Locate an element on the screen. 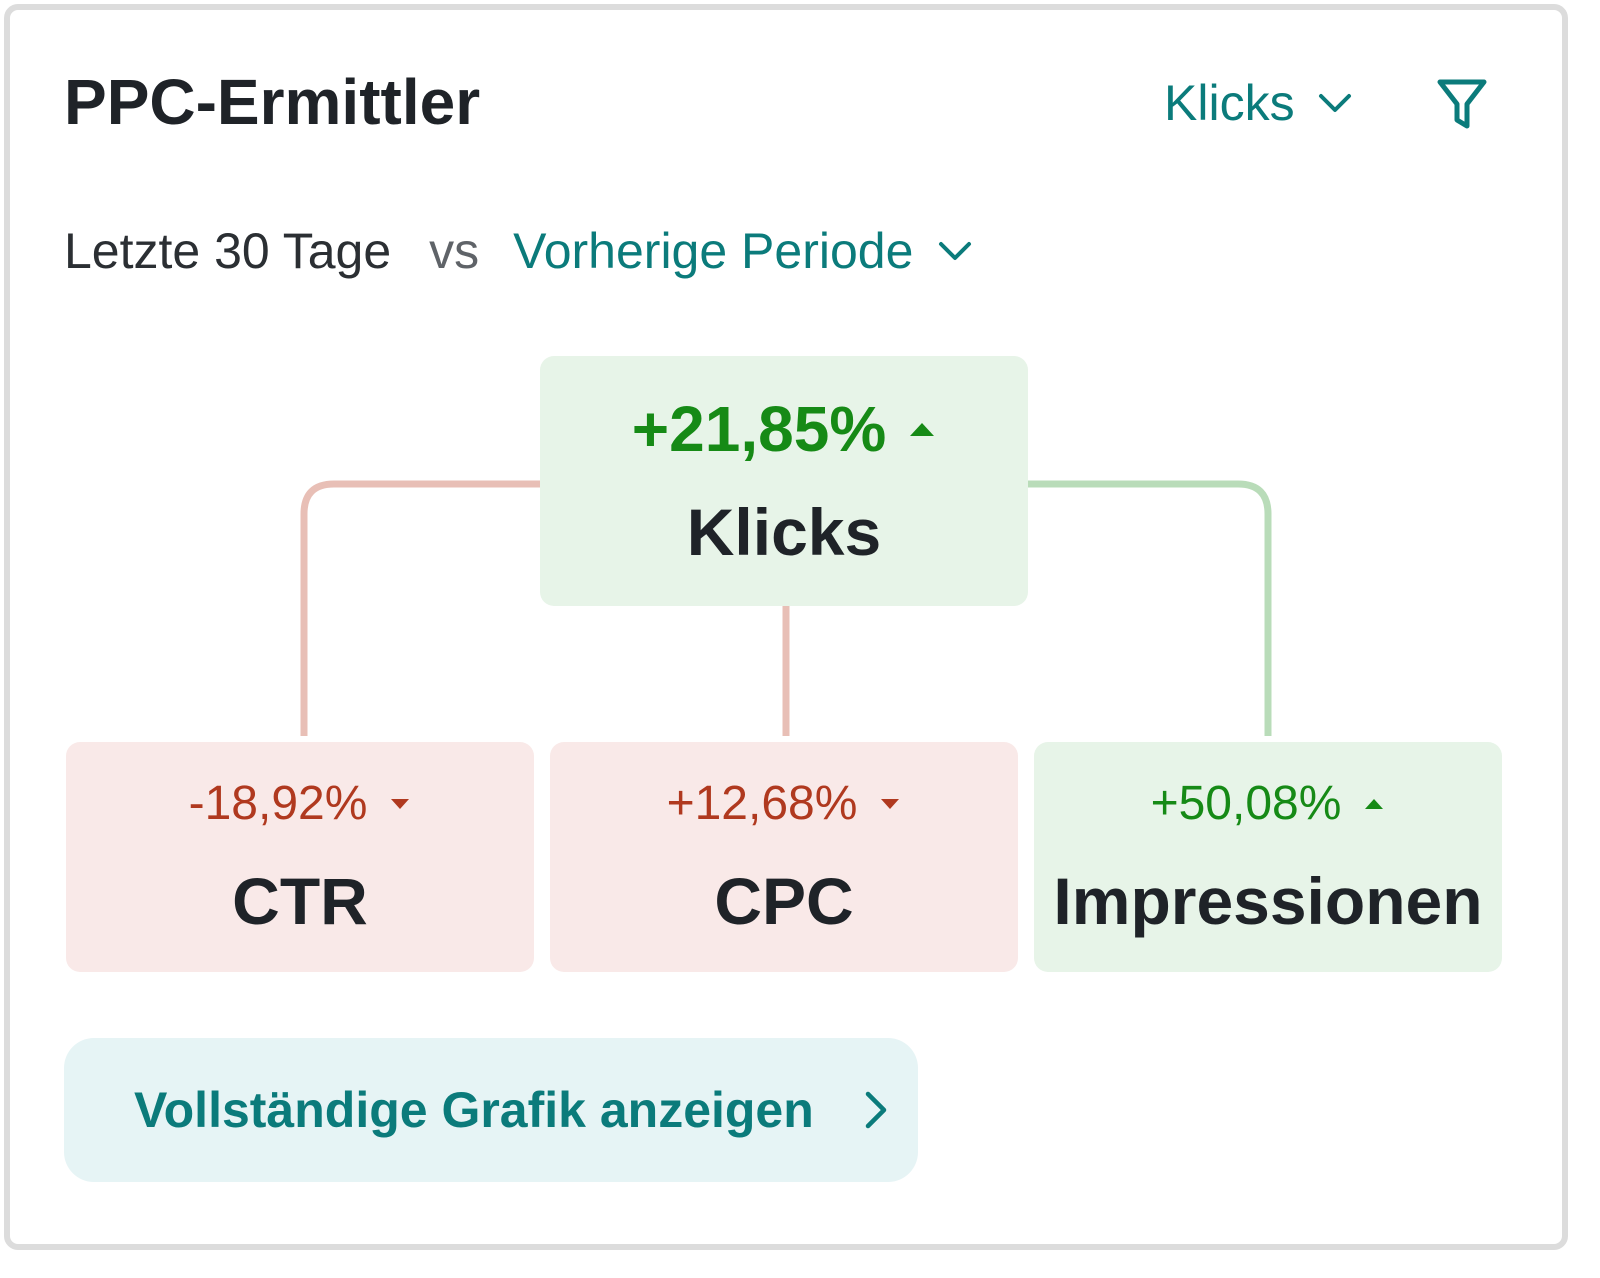 The height and width of the screenshot is (1278, 1600). child-node-value: +50,08% is located at coordinates (1268, 804).